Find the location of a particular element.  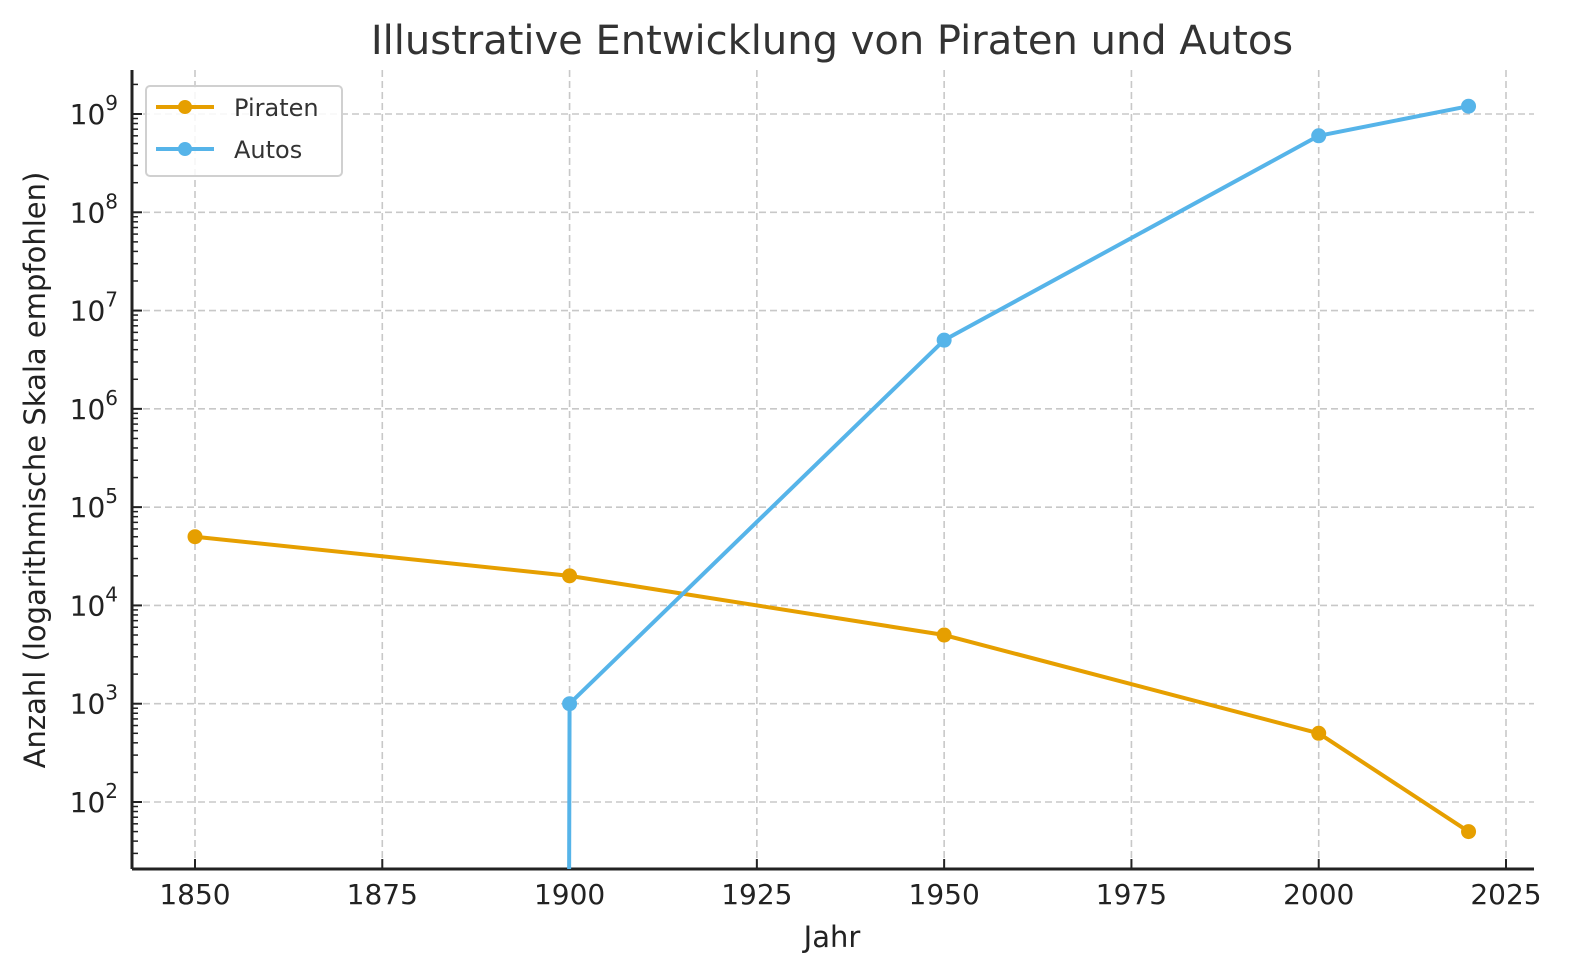

y-tick-label: 10⁸ is located at coordinates (94, 209).